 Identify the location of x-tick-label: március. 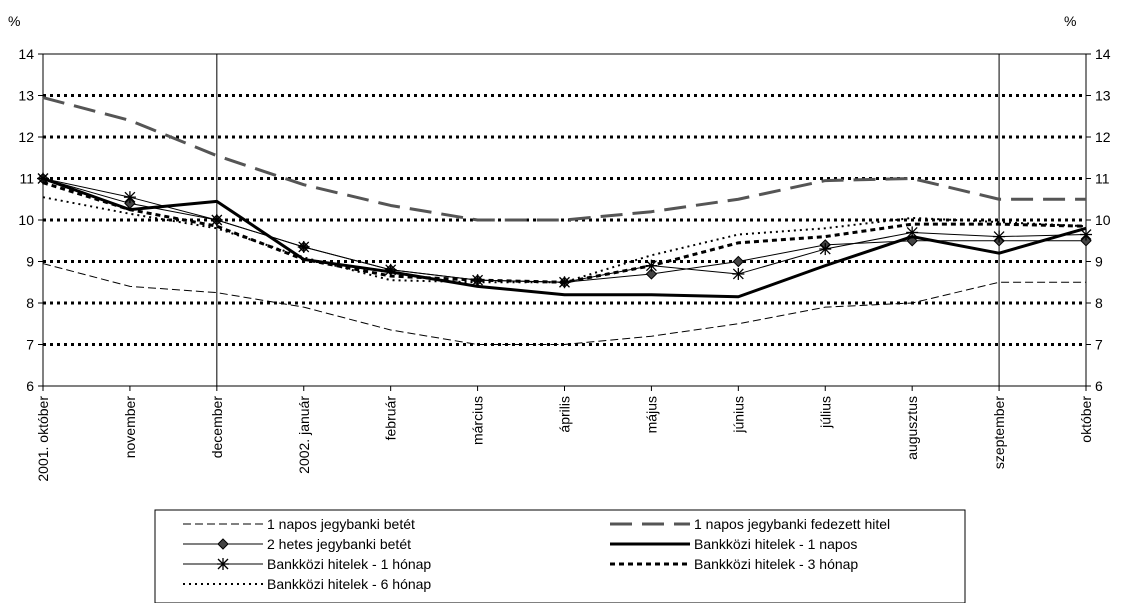
(478, 420).